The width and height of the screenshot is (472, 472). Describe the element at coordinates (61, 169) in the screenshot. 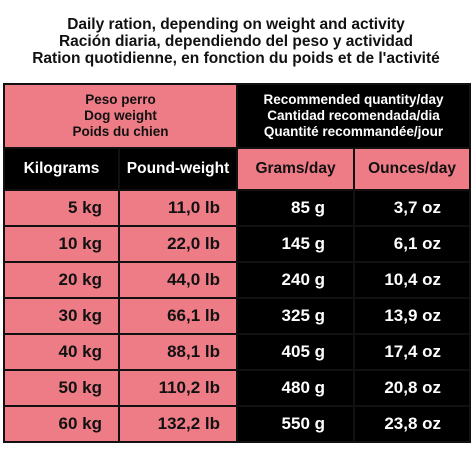

I see `kilograms-header: Kilograms` at that location.